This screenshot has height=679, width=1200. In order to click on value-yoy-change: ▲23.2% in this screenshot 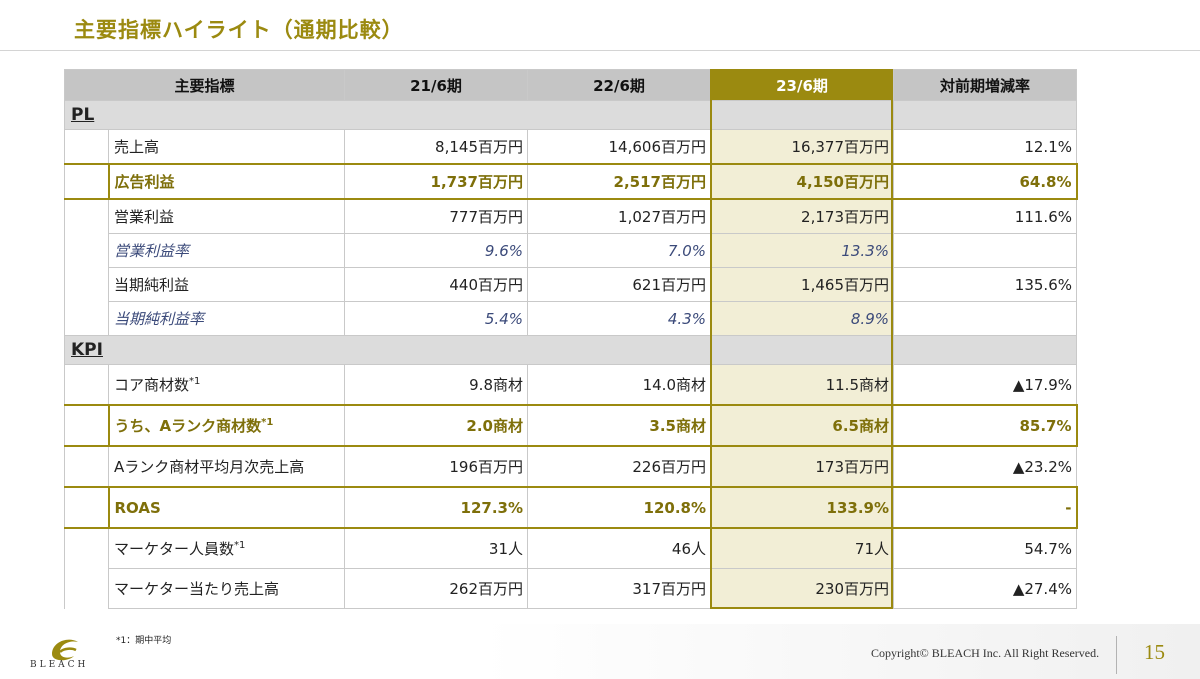, I will do `click(985, 466)`.